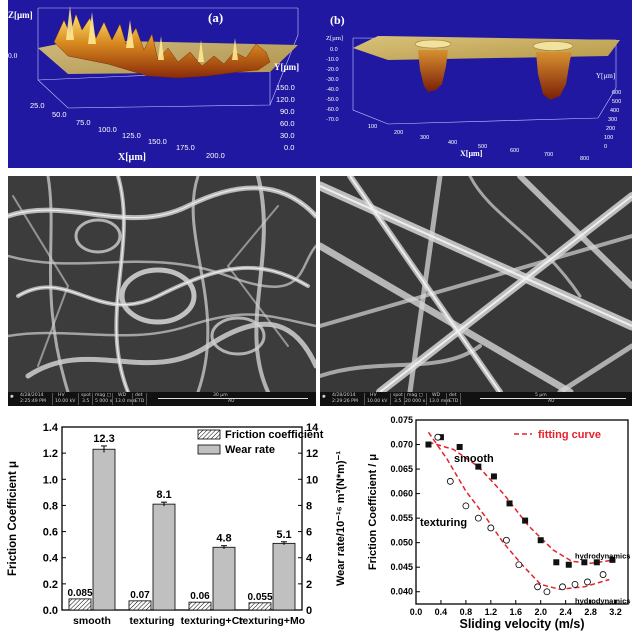  I want to click on x-tick-b: 100, so click(372, 127).